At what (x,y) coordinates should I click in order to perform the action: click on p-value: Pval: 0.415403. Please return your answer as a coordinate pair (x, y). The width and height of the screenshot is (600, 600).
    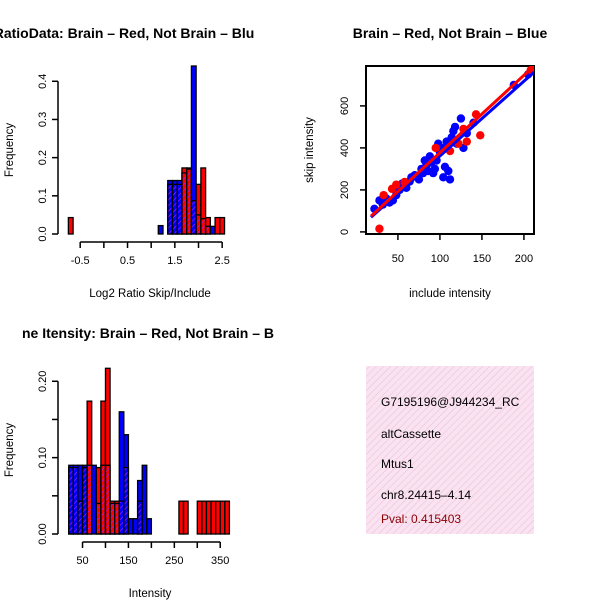
    Looking at the image, I should click on (421, 519).